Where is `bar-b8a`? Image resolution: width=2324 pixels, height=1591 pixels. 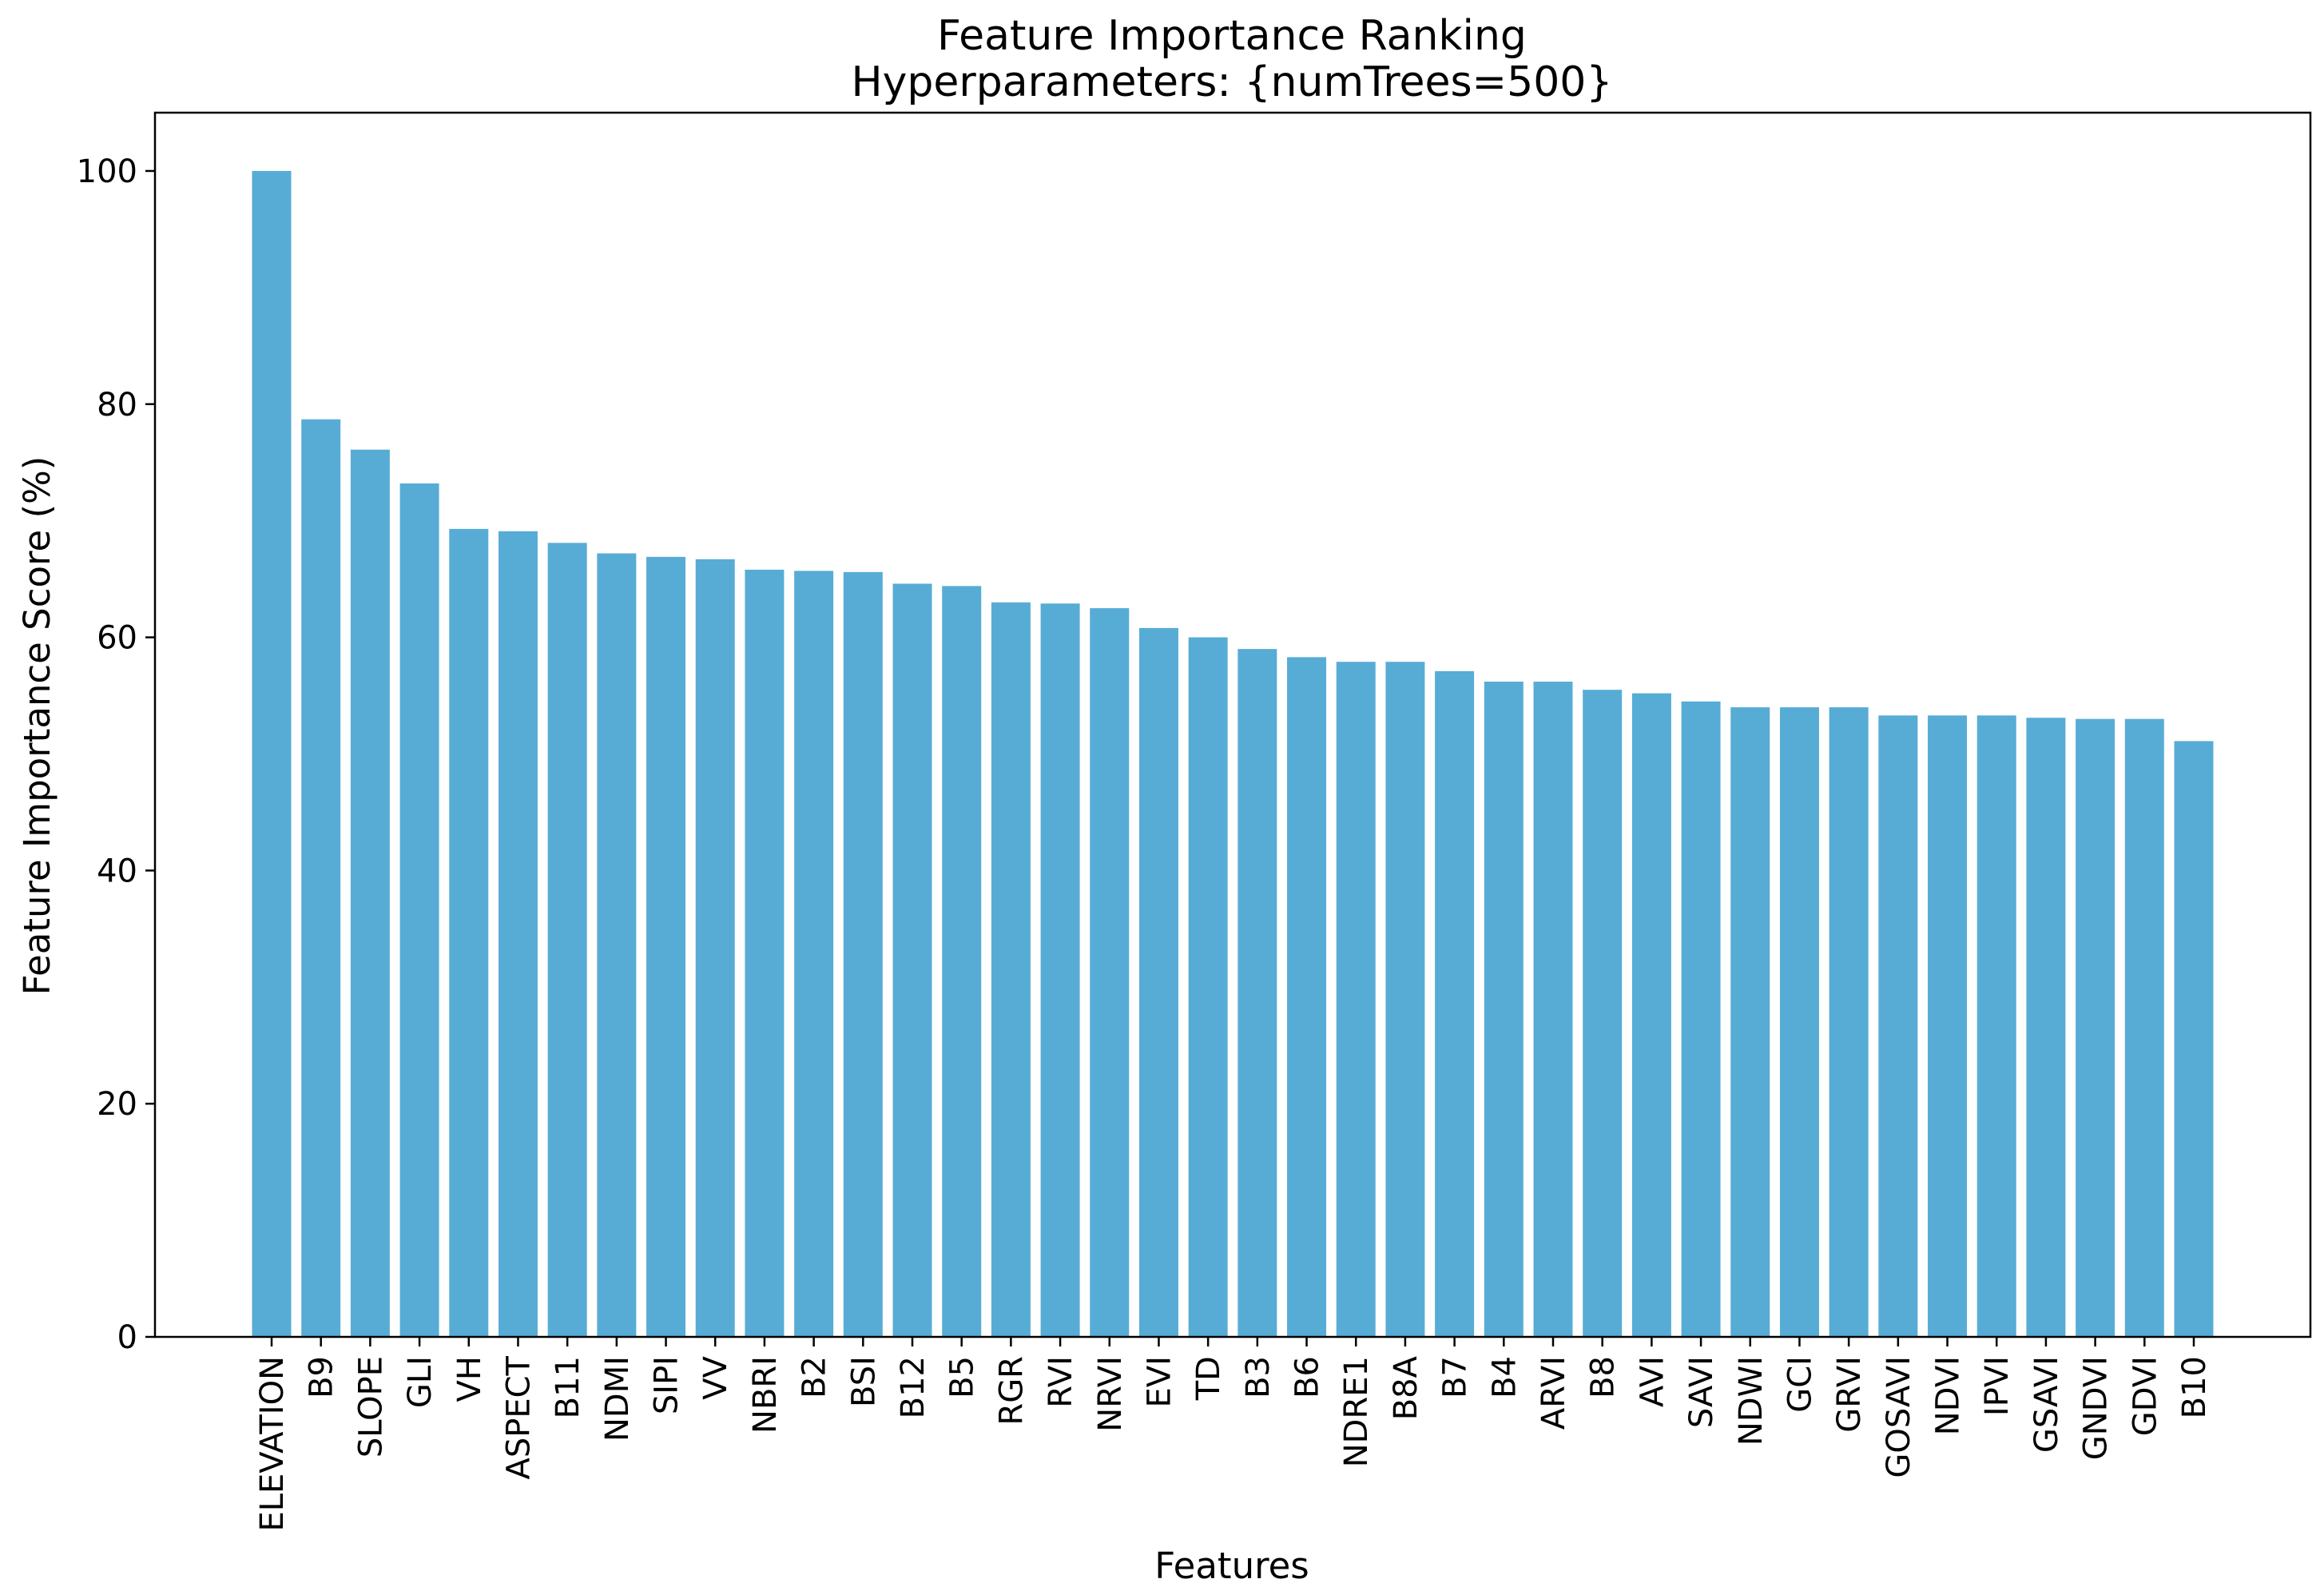 bar-b8a is located at coordinates (1405, 999).